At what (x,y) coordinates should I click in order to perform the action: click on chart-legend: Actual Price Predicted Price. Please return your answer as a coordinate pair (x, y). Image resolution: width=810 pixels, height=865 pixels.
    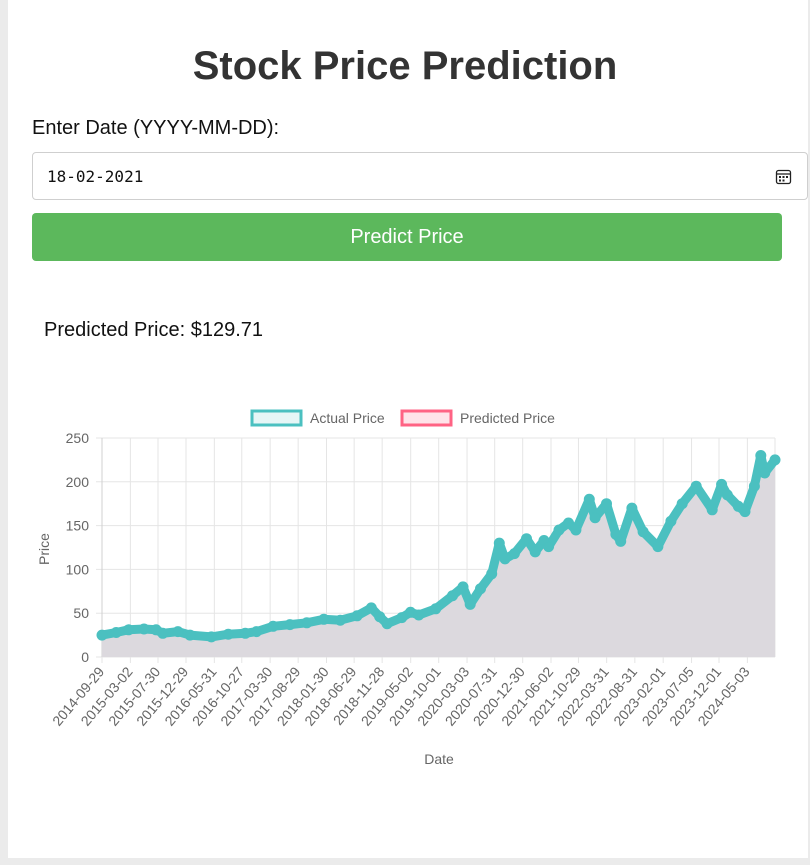
    Looking at the image, I should click on (402, 418).